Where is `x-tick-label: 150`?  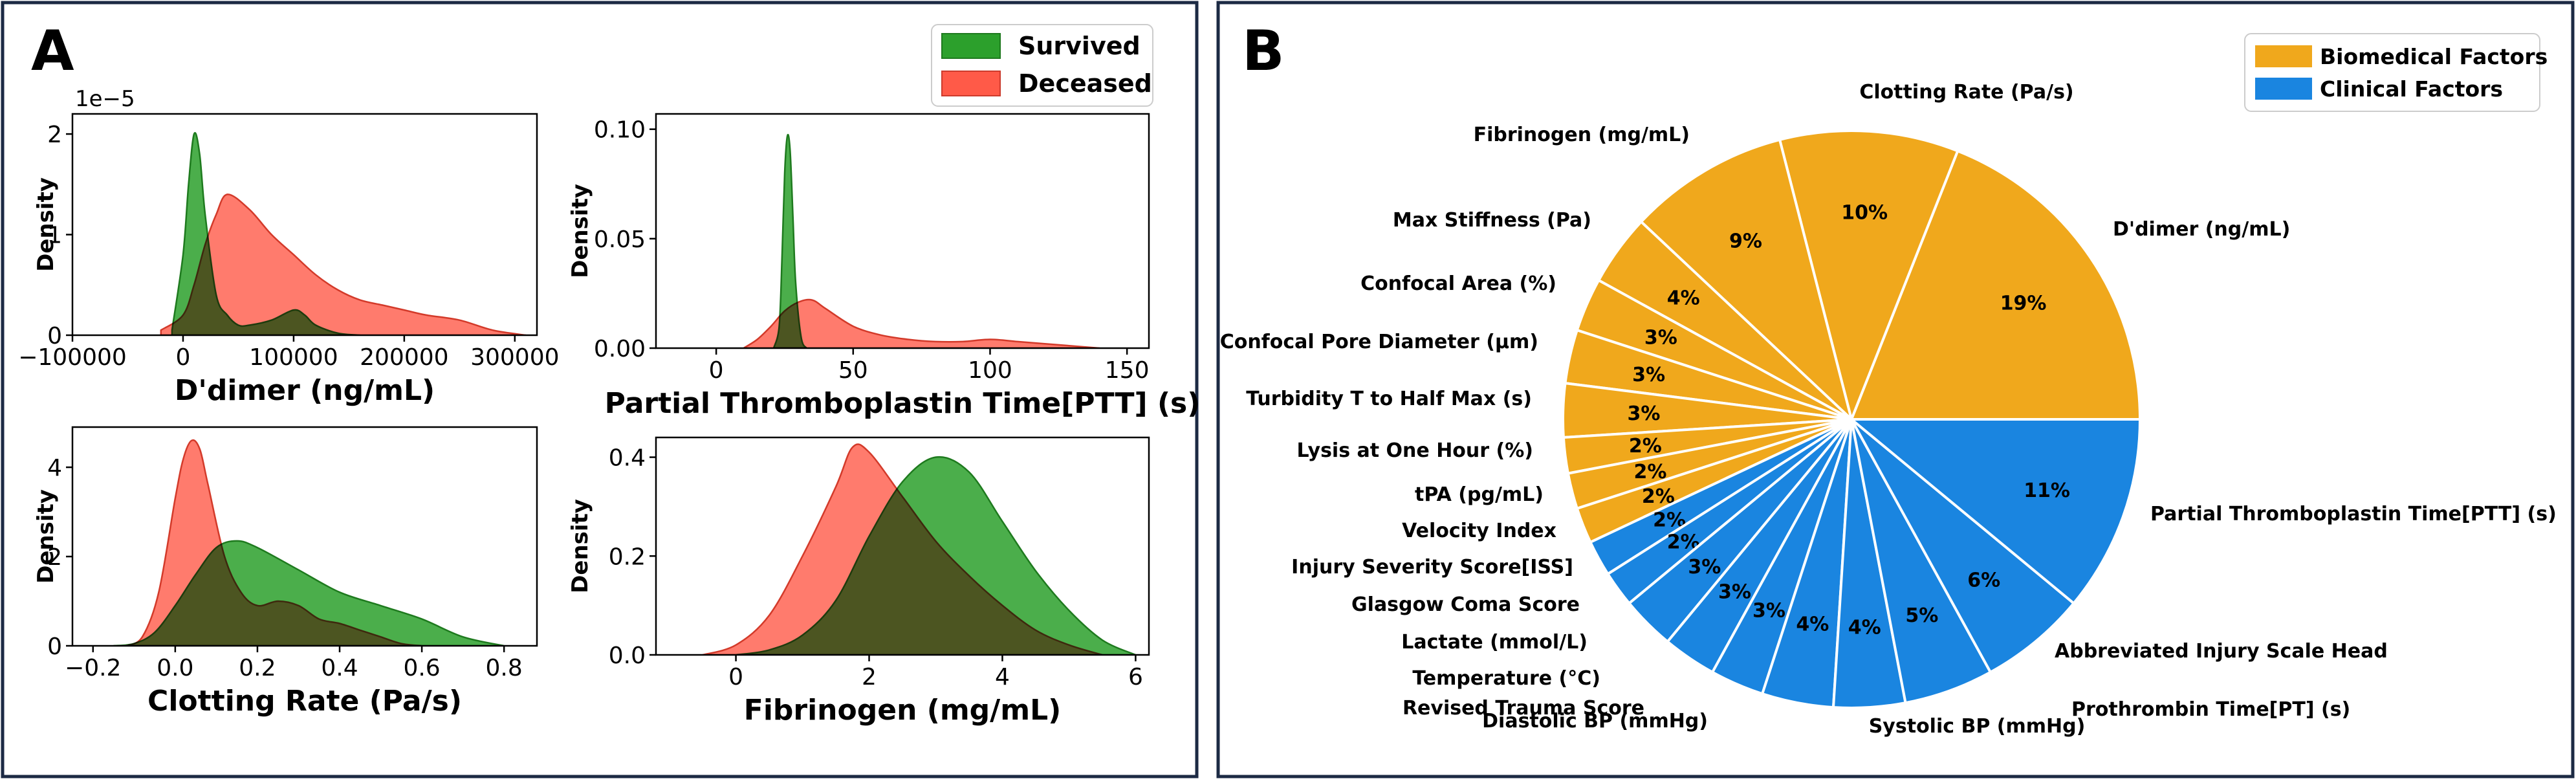
x-tick-label: 150 is located at coordinates (1127, 370).